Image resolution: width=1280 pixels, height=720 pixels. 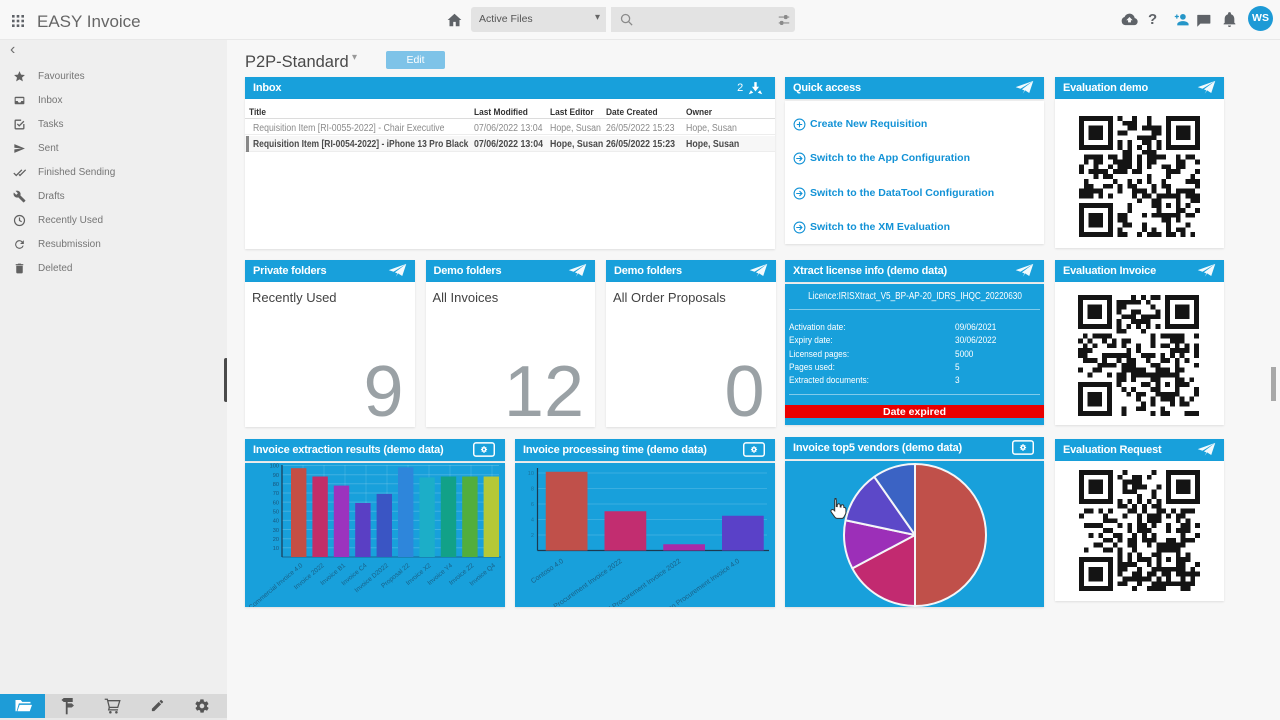 I want to click on svg-text: 40, so click(x=276, y=522).